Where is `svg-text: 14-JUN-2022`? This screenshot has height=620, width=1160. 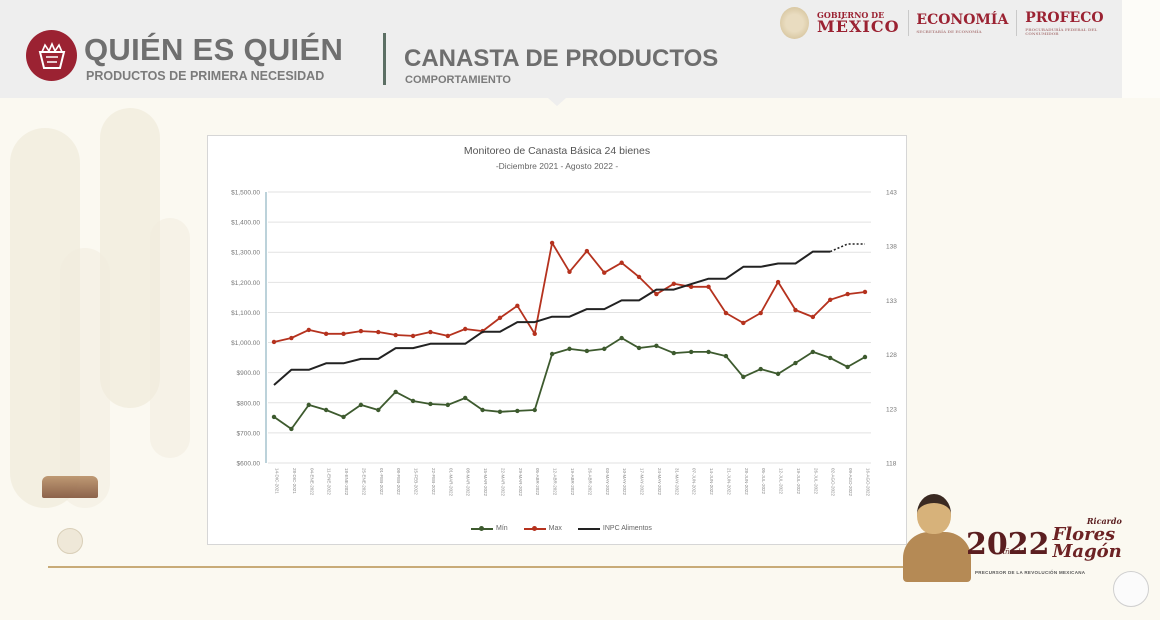
svg-text: 14-JUN-2022 is located at coordinates (711, 481).